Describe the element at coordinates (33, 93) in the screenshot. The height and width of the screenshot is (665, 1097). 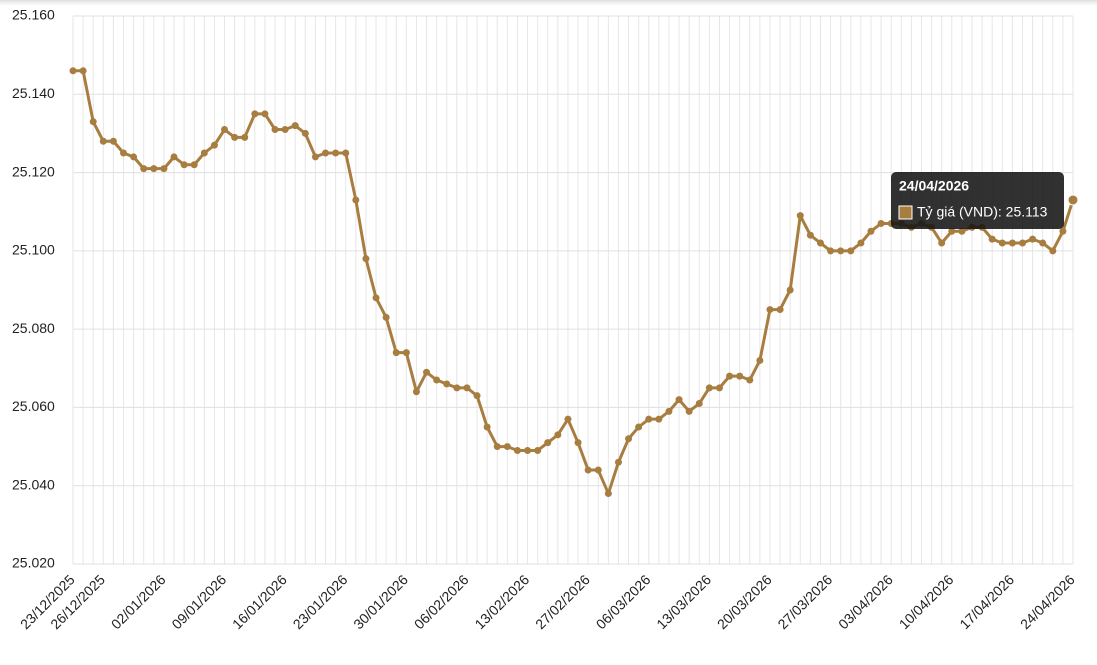
I see `y-tick-label: 25.140` at that location.